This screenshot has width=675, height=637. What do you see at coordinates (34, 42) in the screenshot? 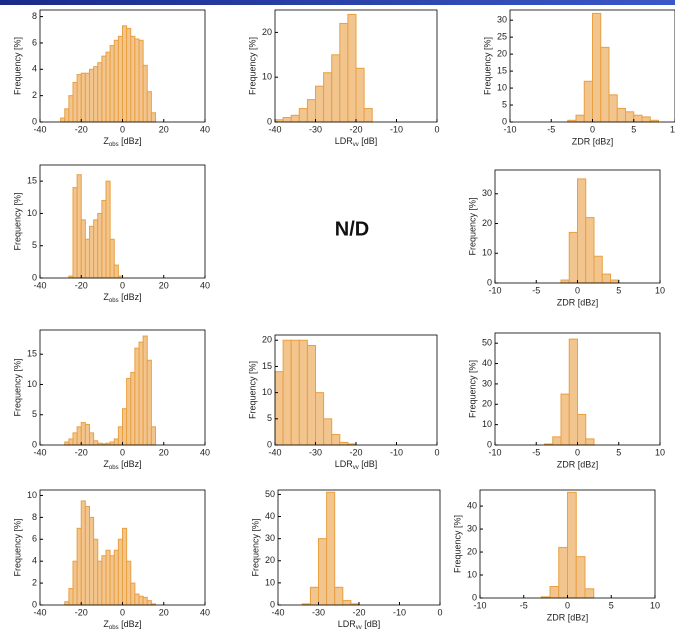
I see `y-tick-label: 6` at bounding box center [34, 42].